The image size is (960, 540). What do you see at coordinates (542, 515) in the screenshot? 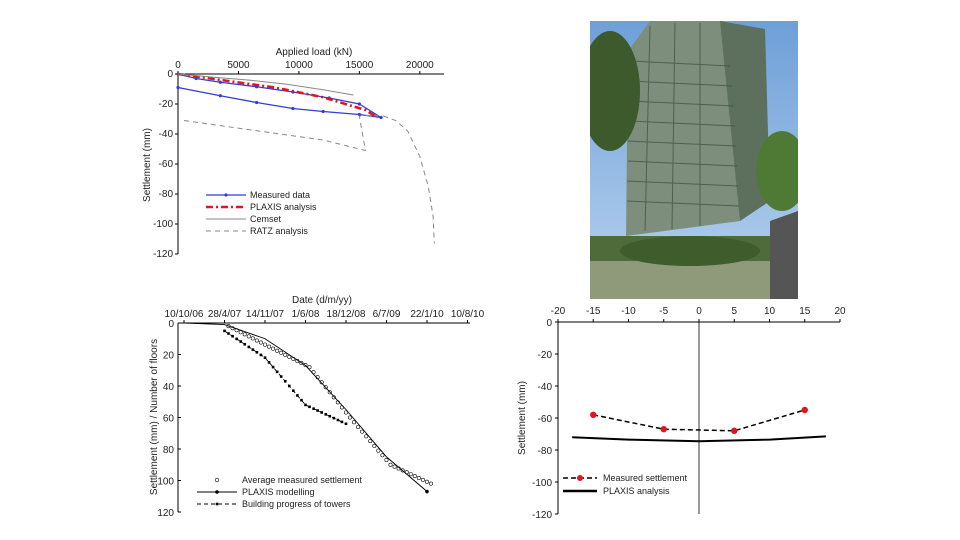
I see `chart3-y-tick-label: -120` at bounding box center [542, 515].